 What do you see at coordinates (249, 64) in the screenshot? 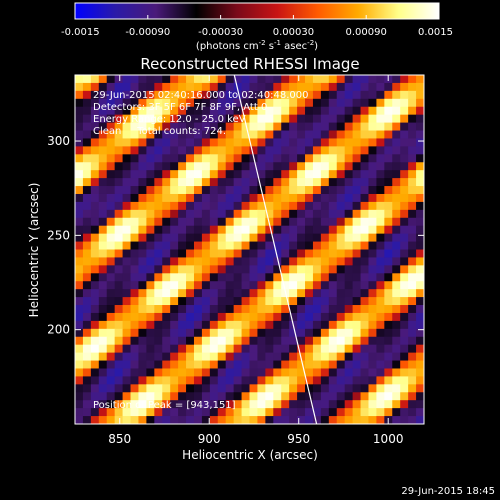
I see `chart-title: Reconstructed RHESSI Image` at bounding box center [249, 64].